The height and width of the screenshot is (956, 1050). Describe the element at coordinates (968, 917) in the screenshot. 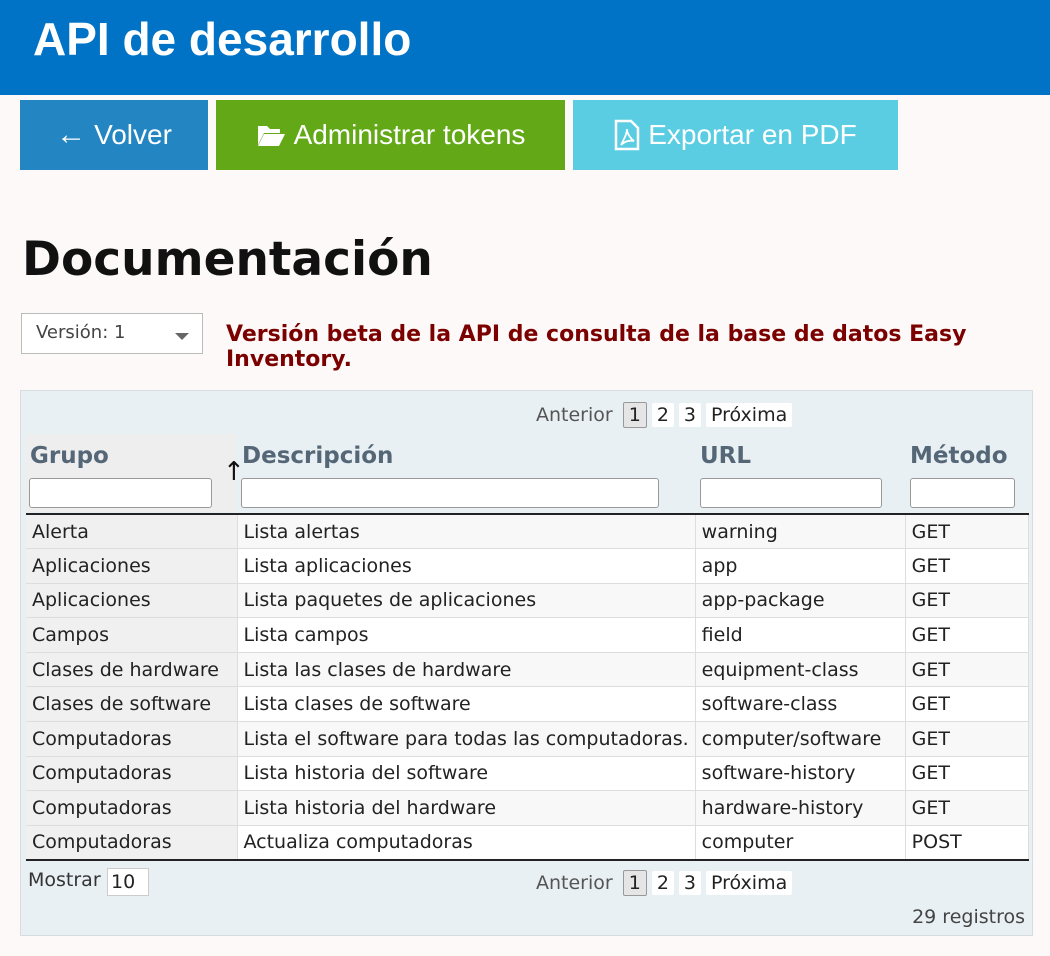

I see `record-count: 29 registros` at that location.